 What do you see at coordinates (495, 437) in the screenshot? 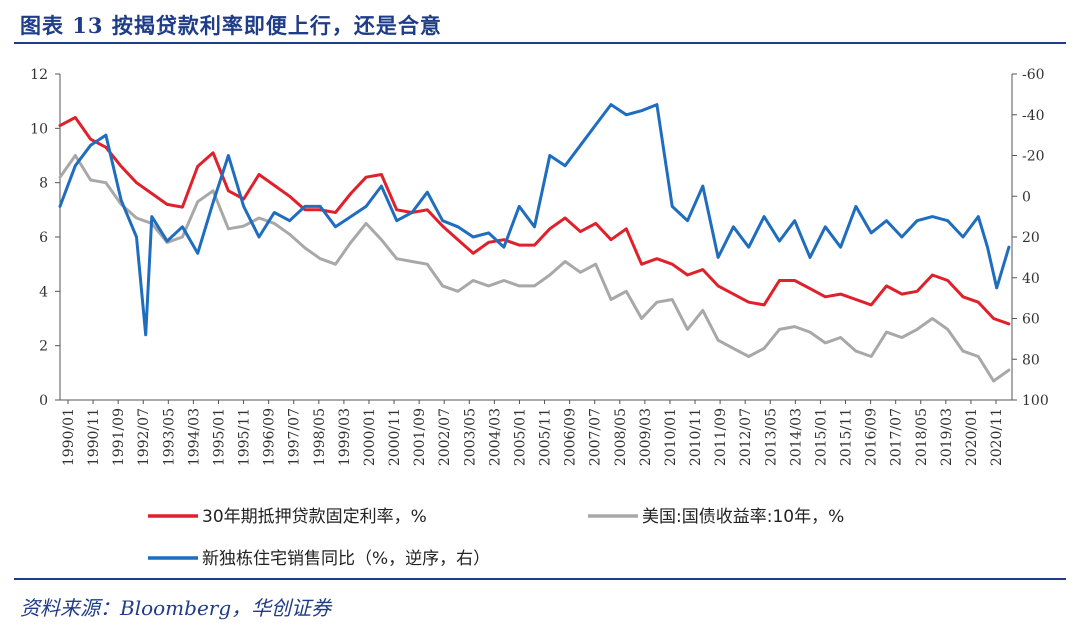
I see `x-tick-label: 2004/03` at bounding box center [495, 437].